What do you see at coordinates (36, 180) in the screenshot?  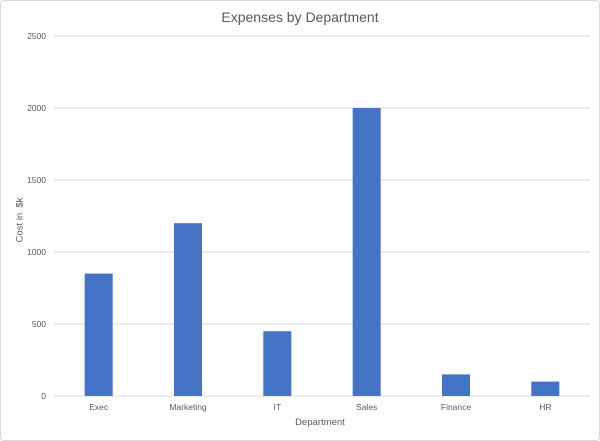 I see `y-tick-label: 1500` at bounding box center [36, 180].